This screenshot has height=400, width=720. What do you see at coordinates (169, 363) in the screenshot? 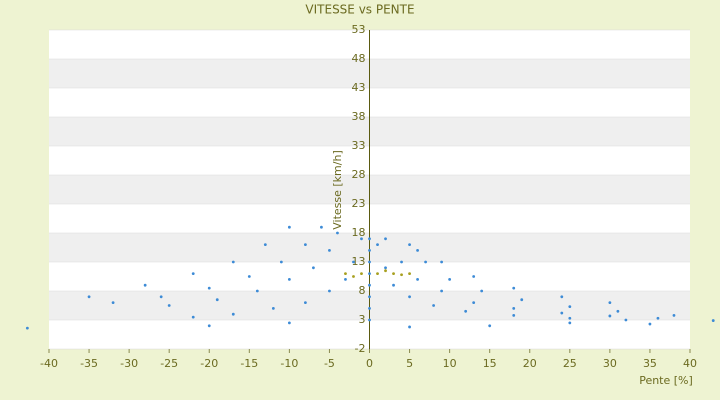
I see `x-tick-label: -25` at bounding box center [169, 363].